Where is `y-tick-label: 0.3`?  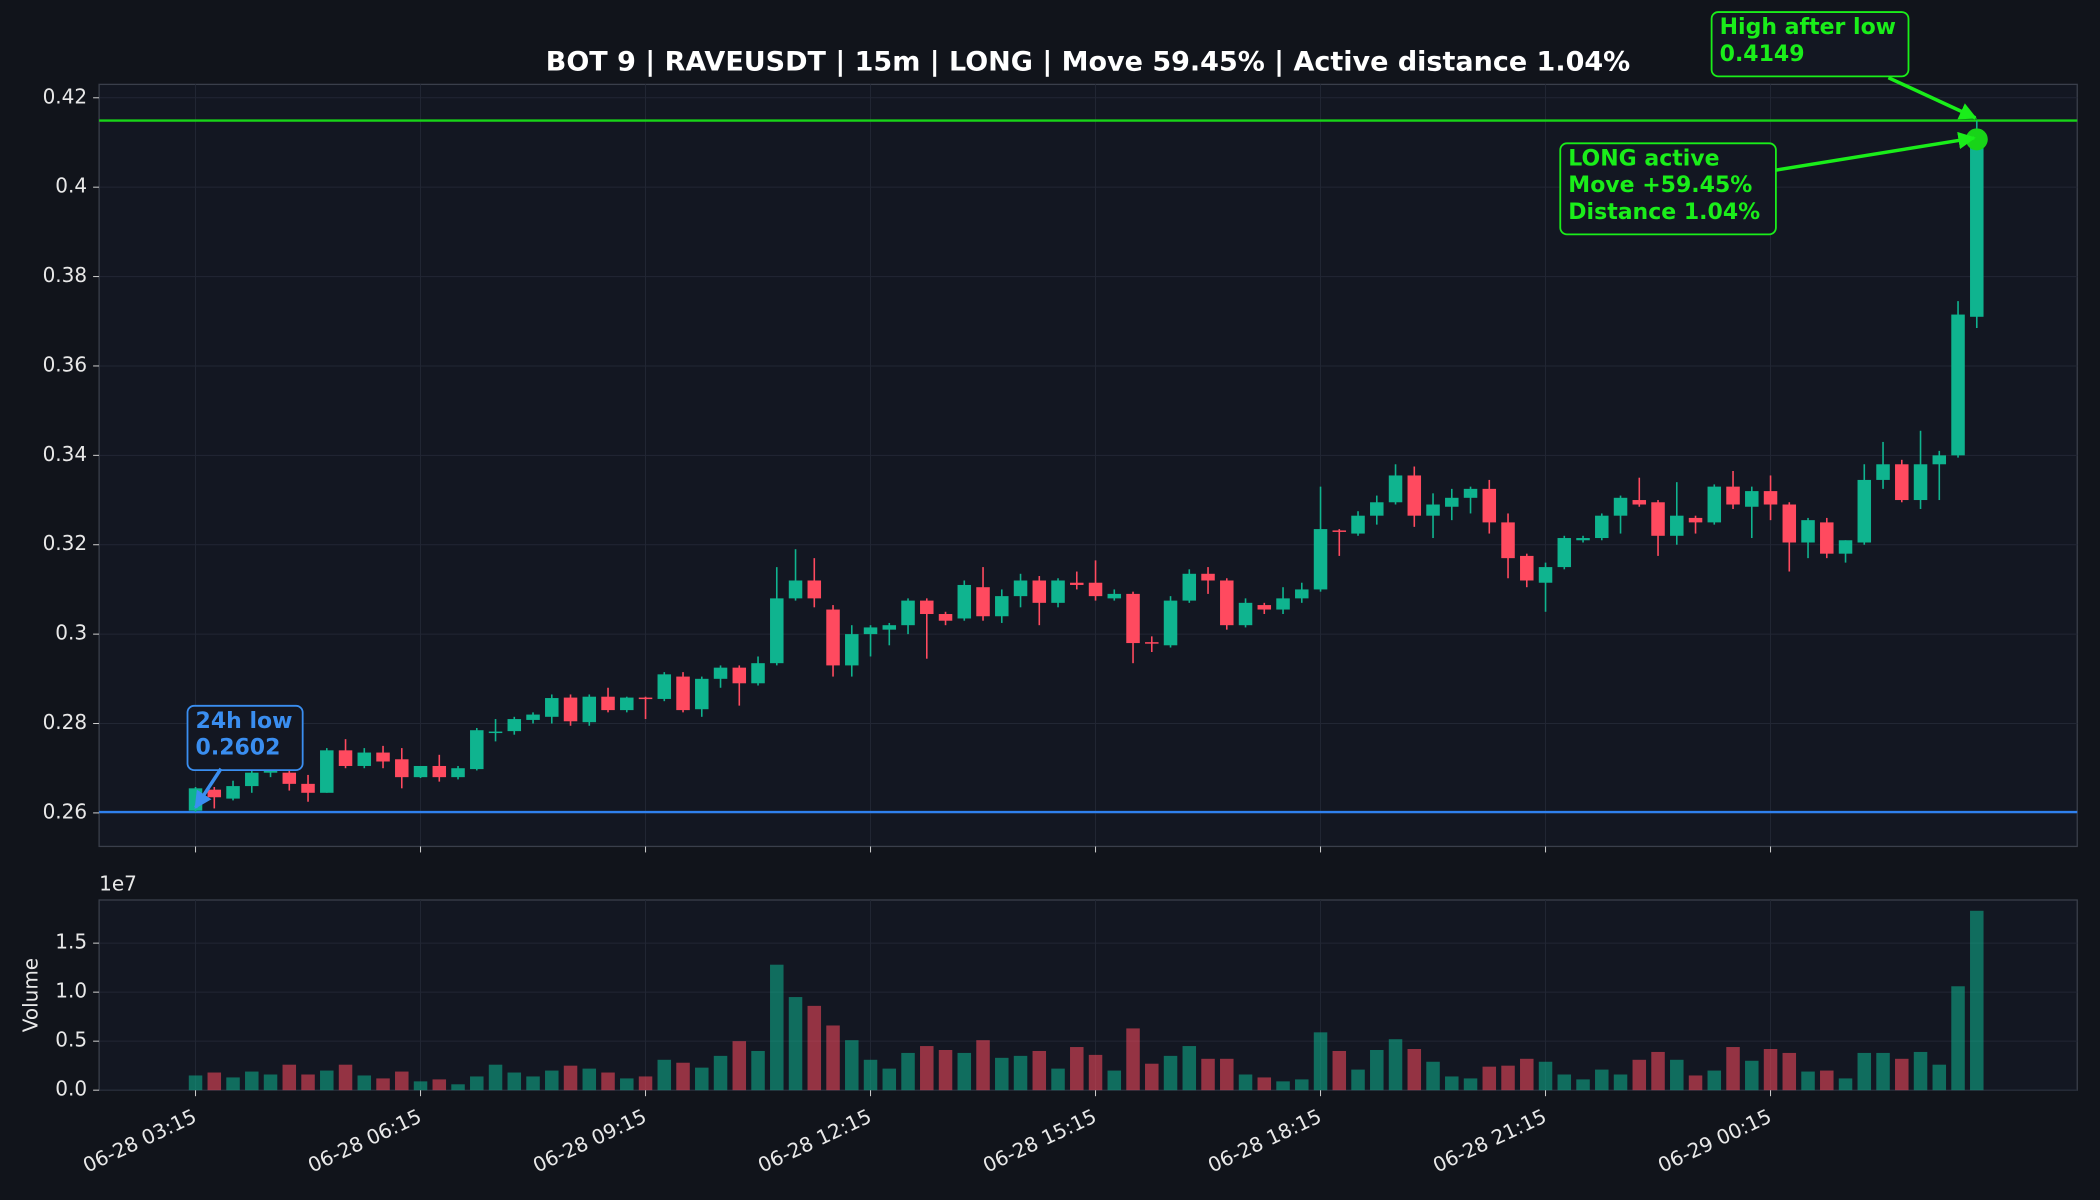
y-tick-label: 0.3 is located at coordinates (71, 633).